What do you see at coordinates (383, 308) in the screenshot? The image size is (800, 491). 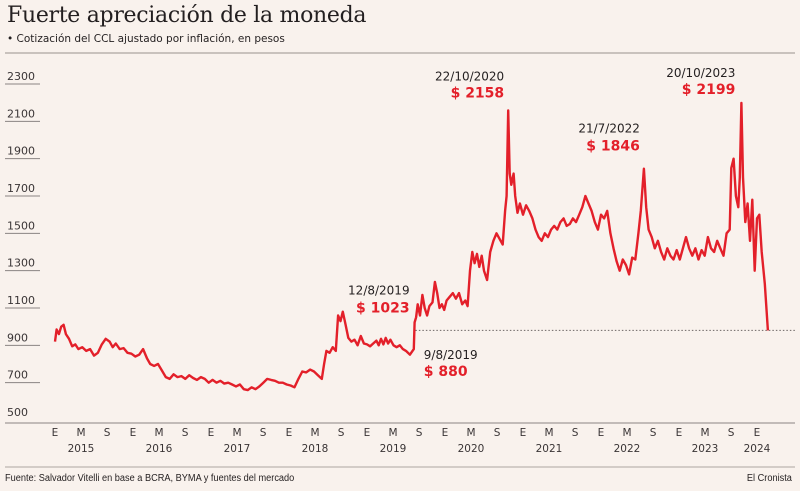 I see `annotation-value: $ 1023` at bounding box center [383, 308].